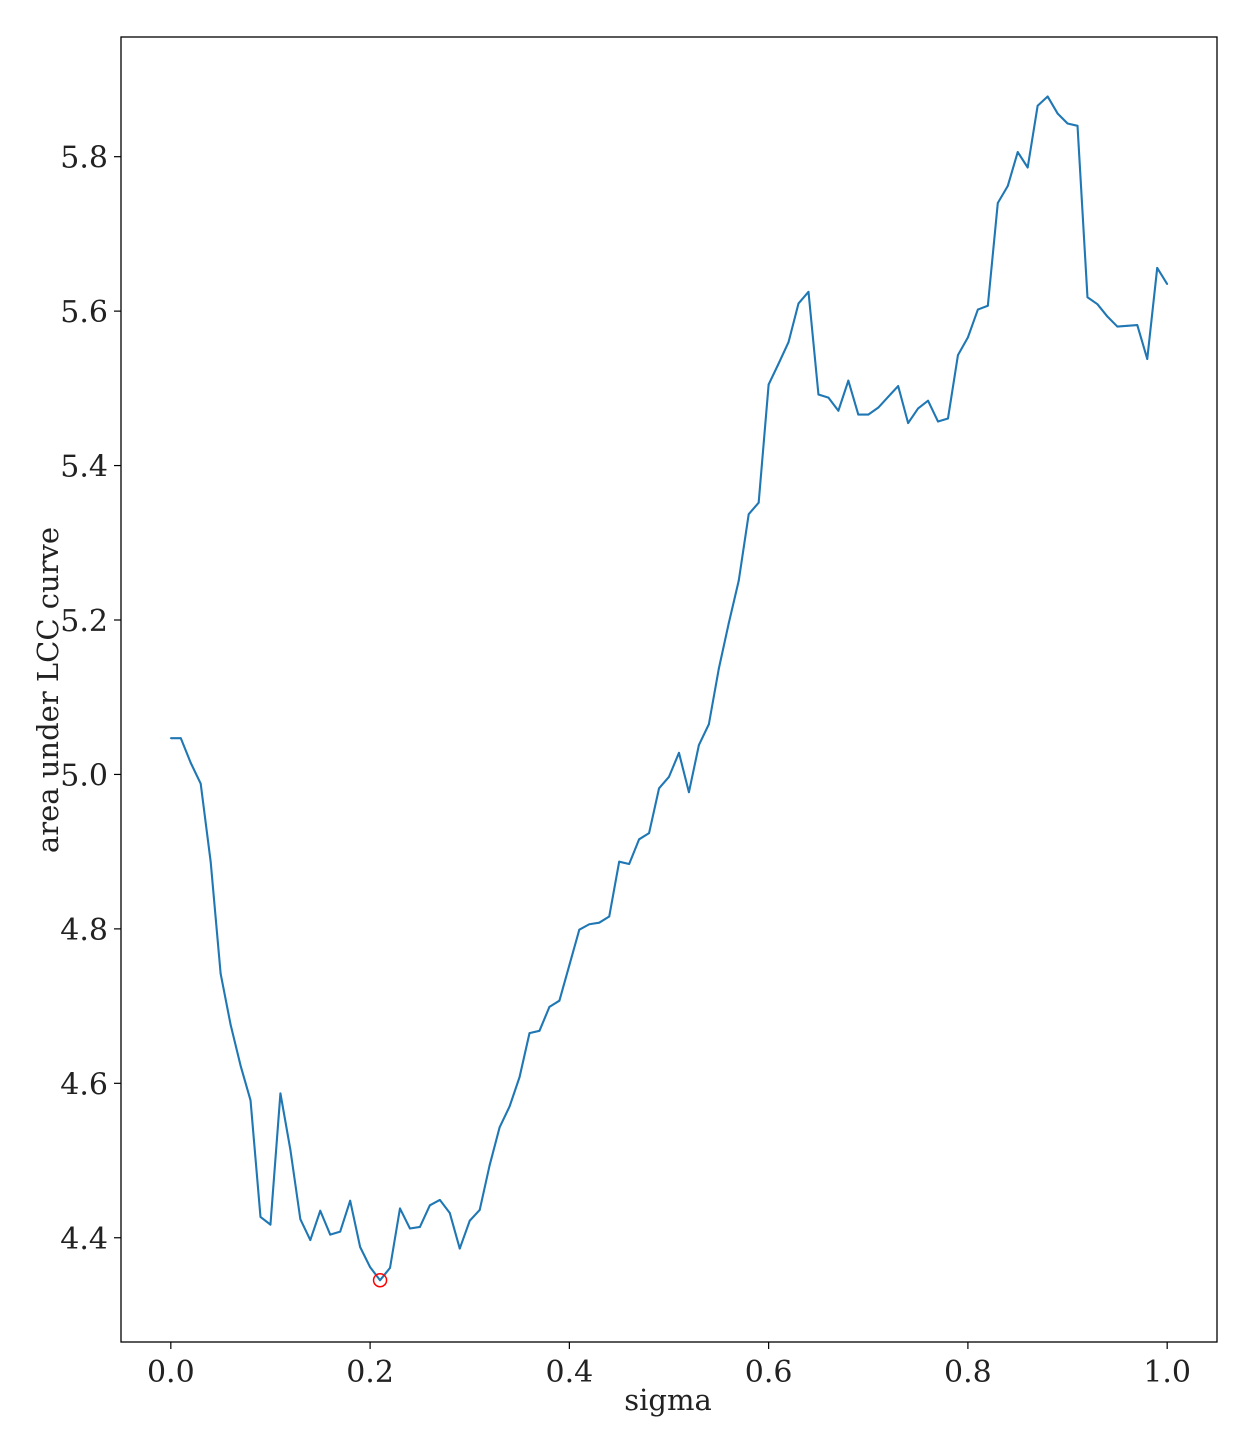 The height and width of the screenshot is (1453, 1253). I want to click on y-tick-label: 5.0, so click(84, 775).